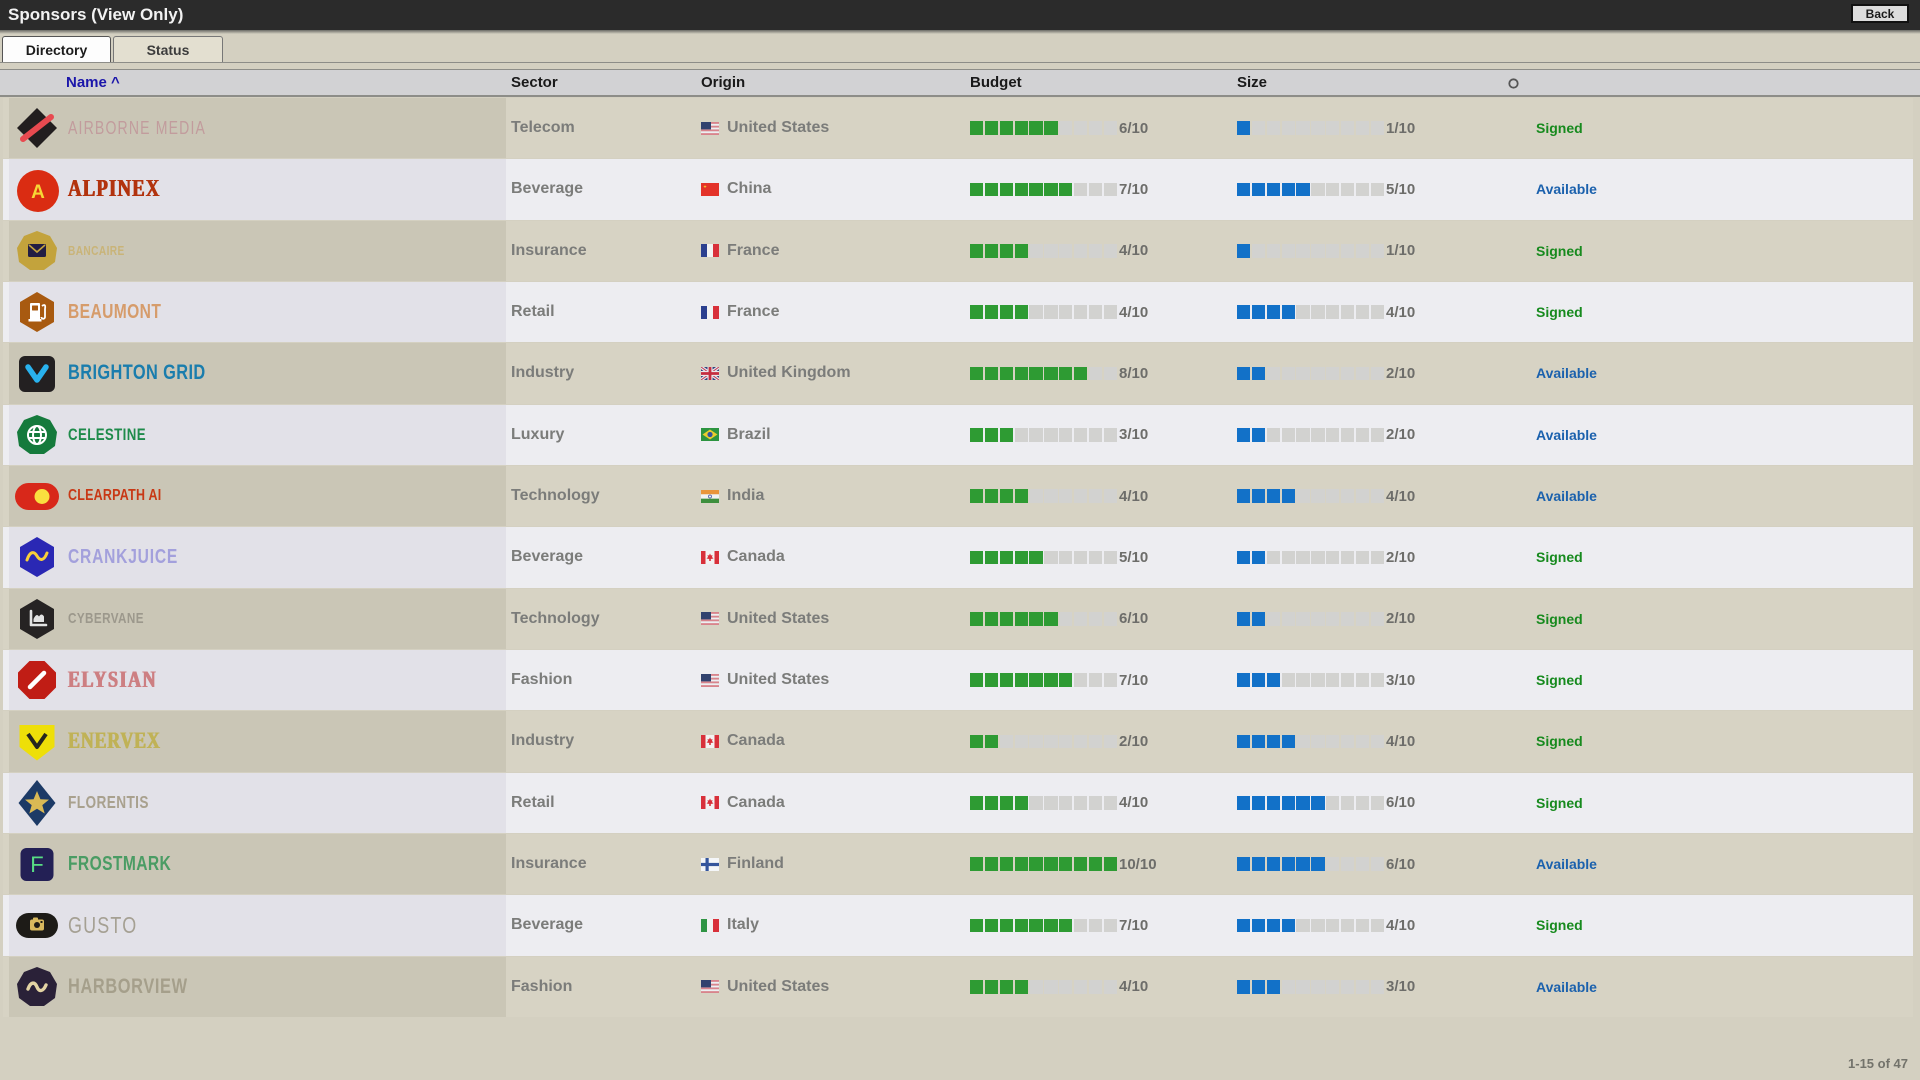 The image size is (1920, 1080). I want to click on svg-text: A, so click(38, 192).